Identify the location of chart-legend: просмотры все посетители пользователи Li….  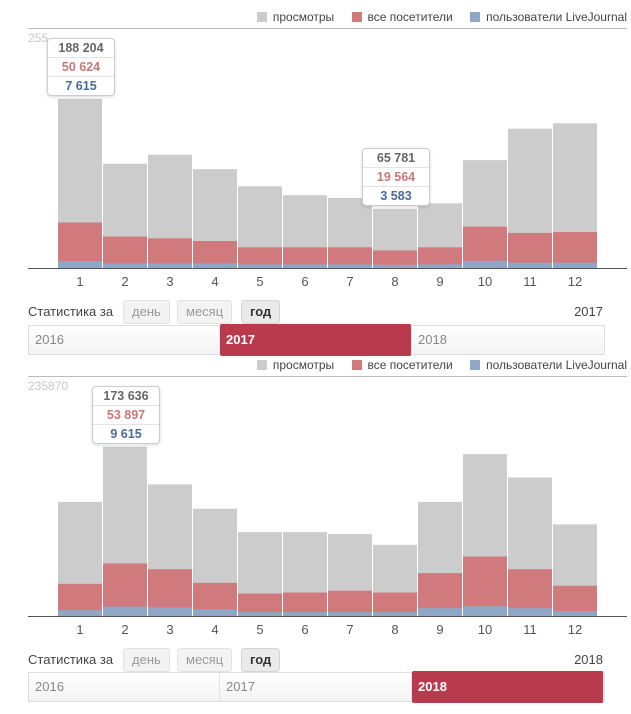
(435, 365).